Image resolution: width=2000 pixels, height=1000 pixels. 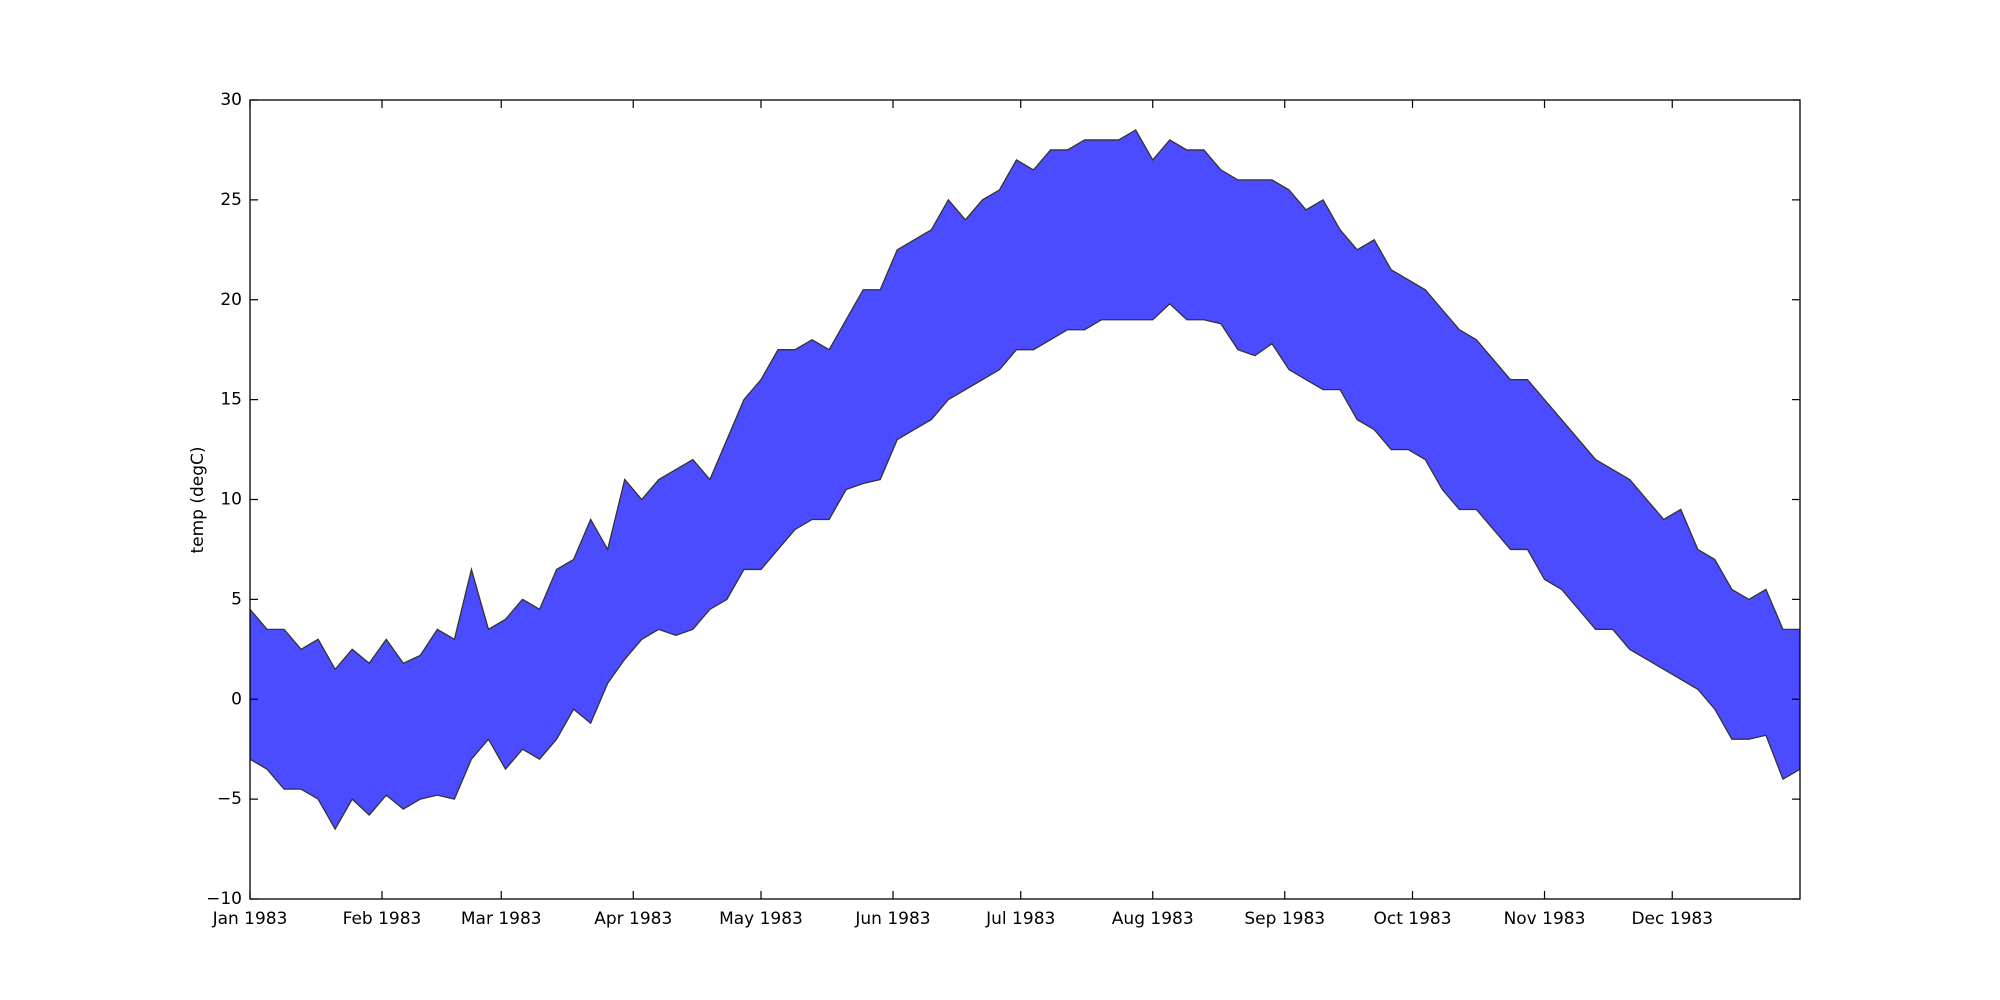 I want to click on x-tick-label: Mar 1983, so click(x=501, y=919).